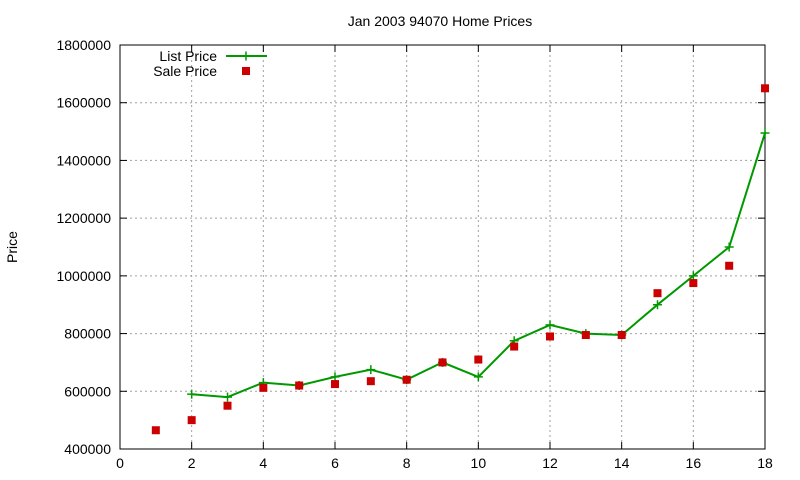 Image resolution: width=800 pixels, height=480 pixels. What do you see at coordinates (120, 463) in the screenshot?
I see `x-tick-label: 0` at bounding box center [120, 463].